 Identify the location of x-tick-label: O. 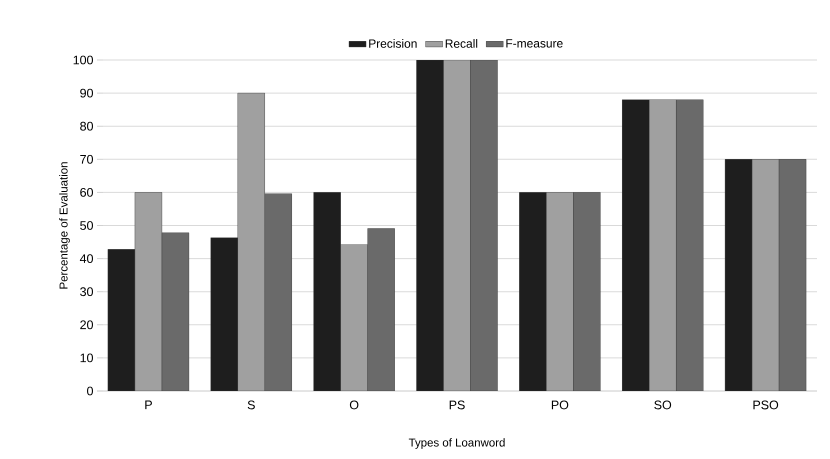
(354, 405).